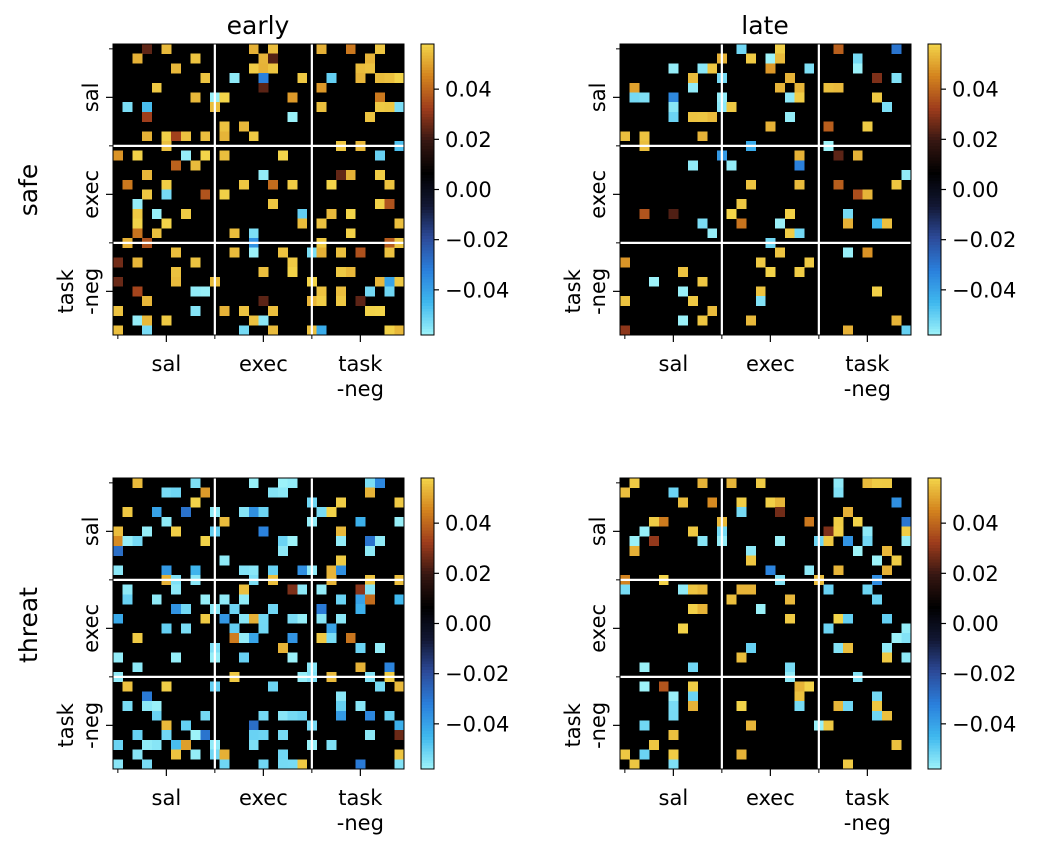  I want to click on colorbar-tick-label: −0.04, so click(477, 290).